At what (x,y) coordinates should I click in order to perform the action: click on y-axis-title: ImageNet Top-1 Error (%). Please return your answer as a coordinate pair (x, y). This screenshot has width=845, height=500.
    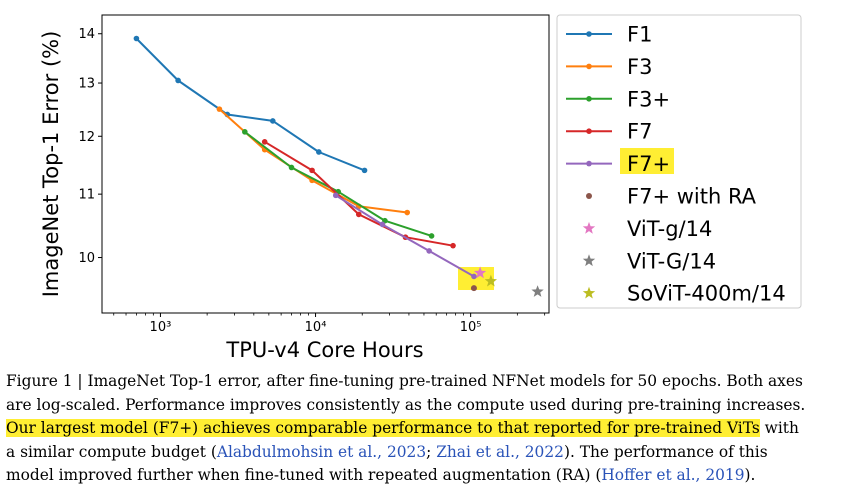
    Looking at the image, I should click on (51, 164).